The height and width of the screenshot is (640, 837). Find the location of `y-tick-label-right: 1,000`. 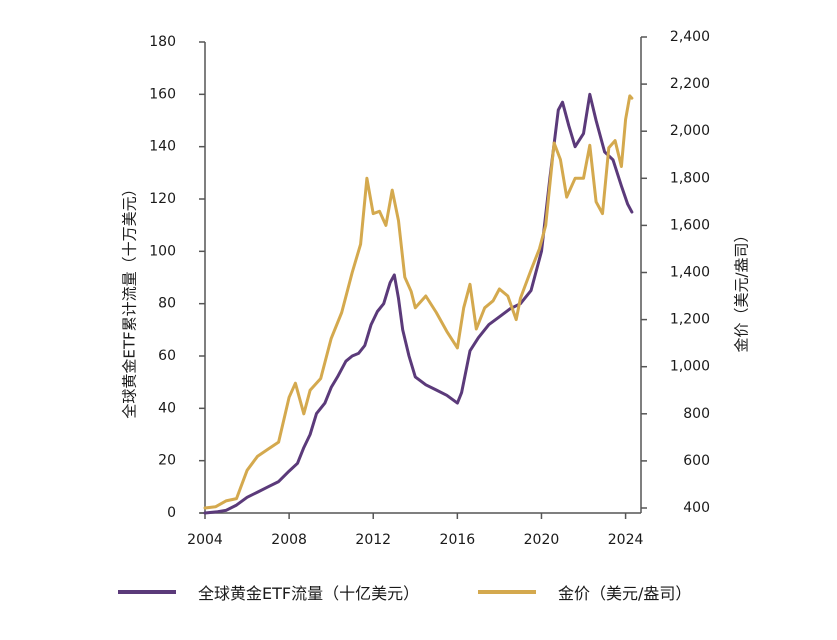

y-tick-label-right: 1,000 is located at coordinates (690, 367).